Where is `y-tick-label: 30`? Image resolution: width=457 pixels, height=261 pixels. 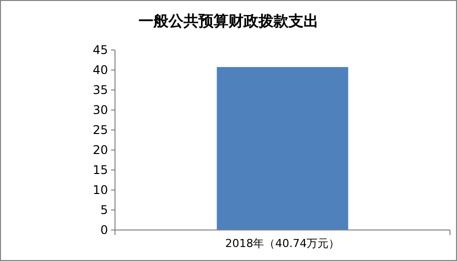
y-tick-label: 30 is located at coordinates (100, 110).